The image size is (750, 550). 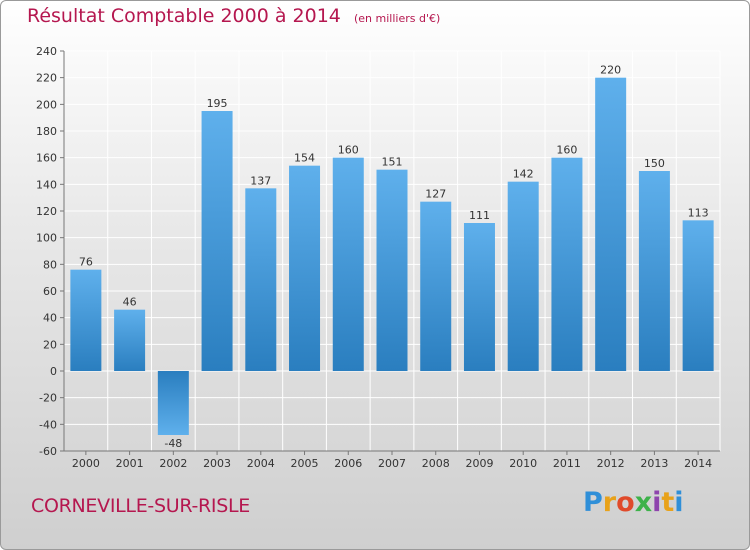 What do you see at coordinates (435, 194) in the screenshot?
I see `data-label: 127` at bounding box center [435, 194].